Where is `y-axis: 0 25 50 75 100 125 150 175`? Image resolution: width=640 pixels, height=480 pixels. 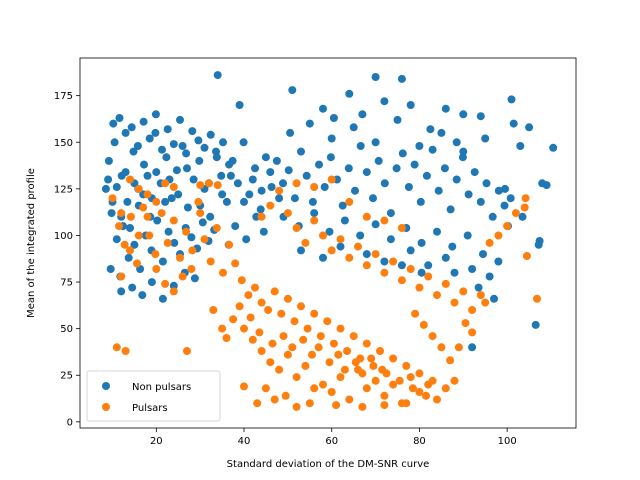
y-axis: 0 25 50 75 100 125 150 175 is located at coordinates (67, 259).